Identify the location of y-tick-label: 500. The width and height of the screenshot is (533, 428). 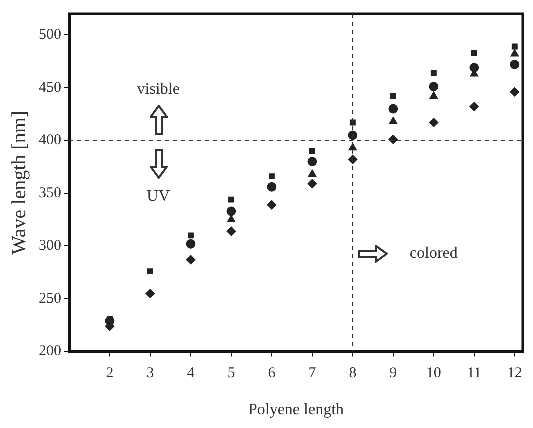
(50, 35).